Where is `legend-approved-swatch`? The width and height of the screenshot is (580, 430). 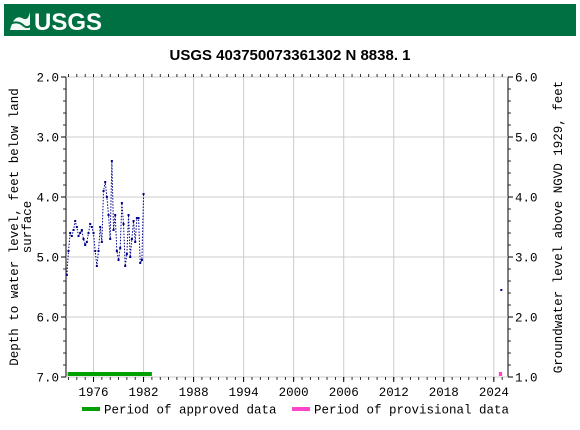 legend-approved-swatch is located at coordinates (91, 409).